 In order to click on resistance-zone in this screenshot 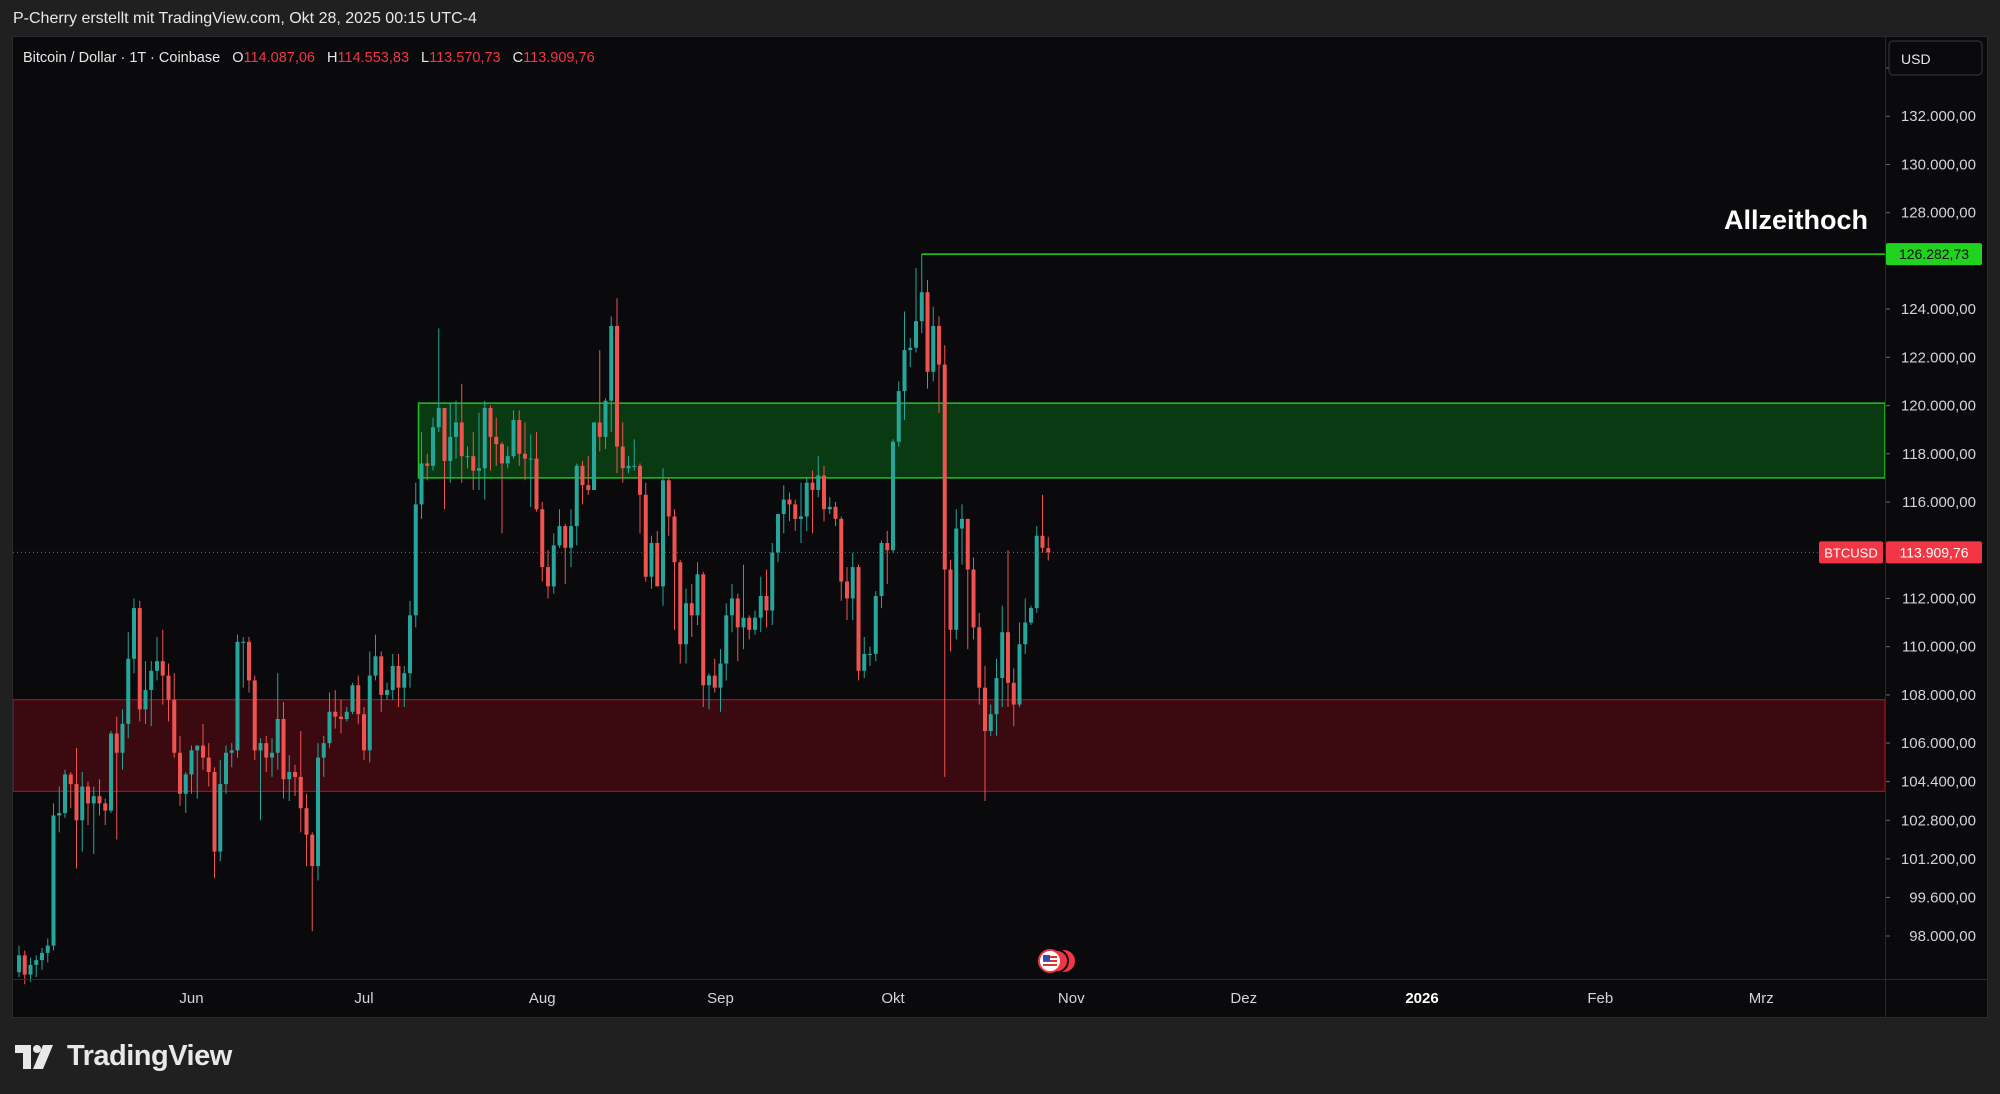, I will do `click(1151, 440)`.